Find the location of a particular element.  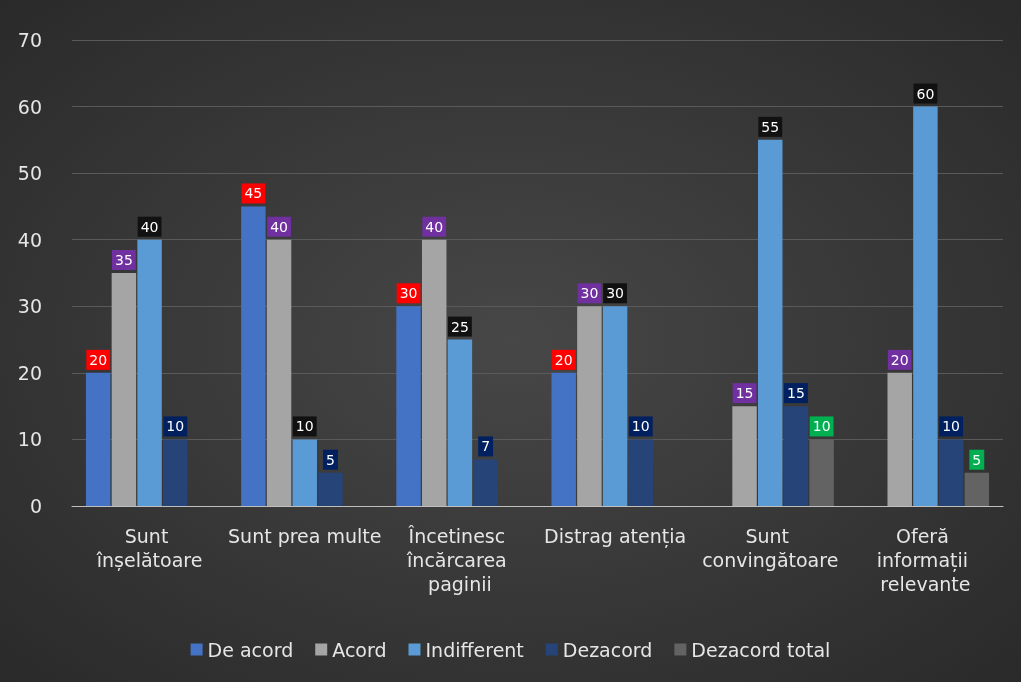

y-tick-label: 30 is located at coordinates (29, 306).